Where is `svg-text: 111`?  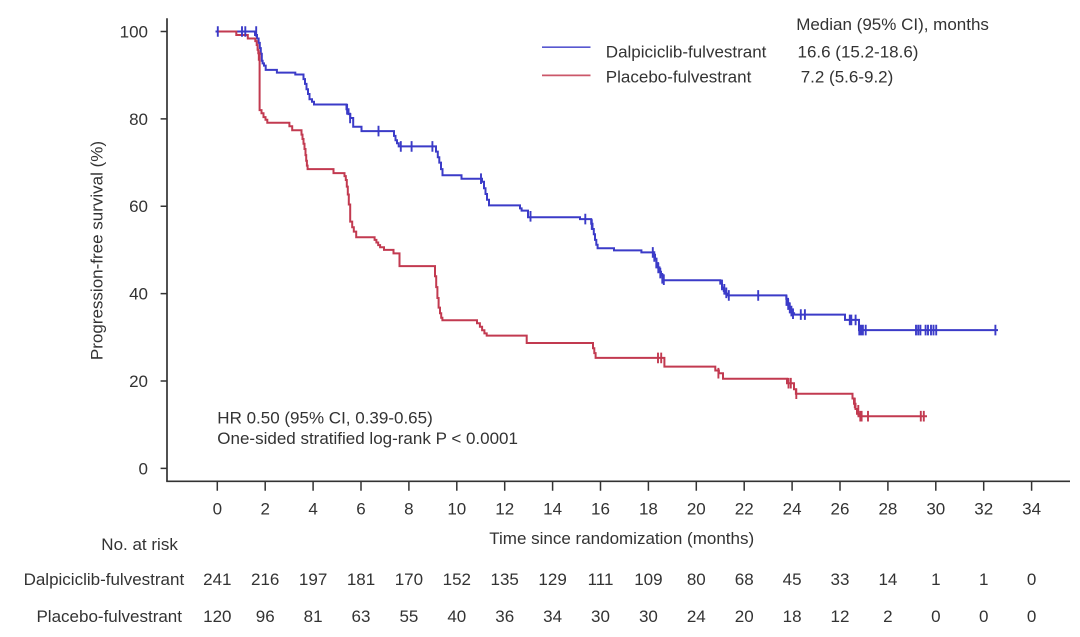
svg-text: 111 is located at coordinates (601, 579).